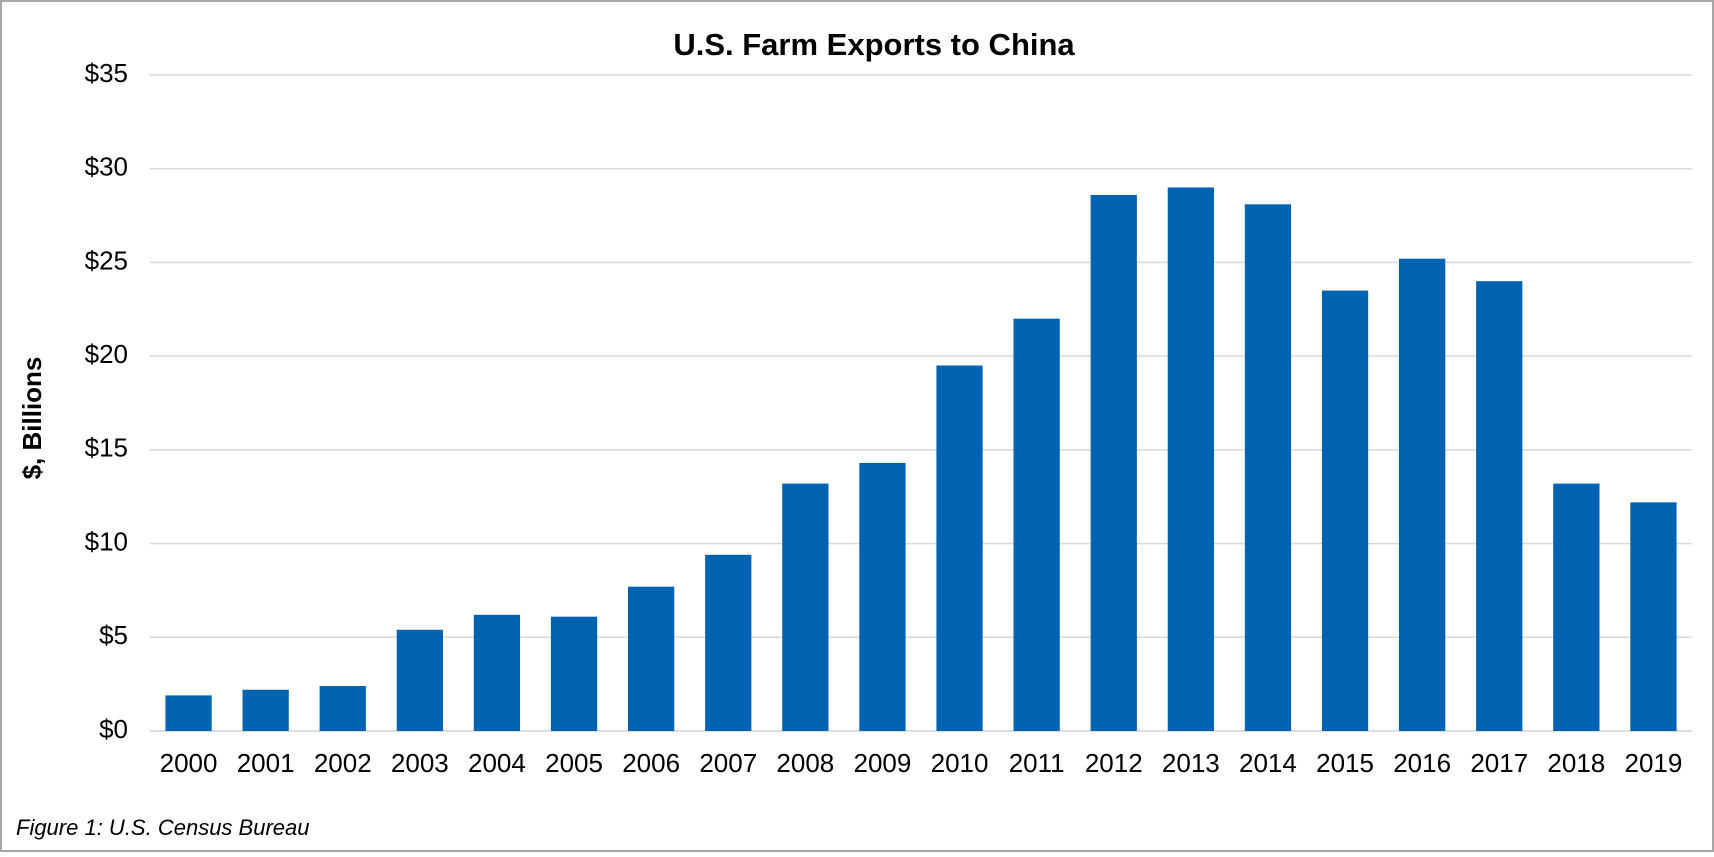 The width and height of the screenshot is (1714, 857). Describe the element at coordinates (113, 635) in the screenshot. I see `y-tick-label: $5` at that location.